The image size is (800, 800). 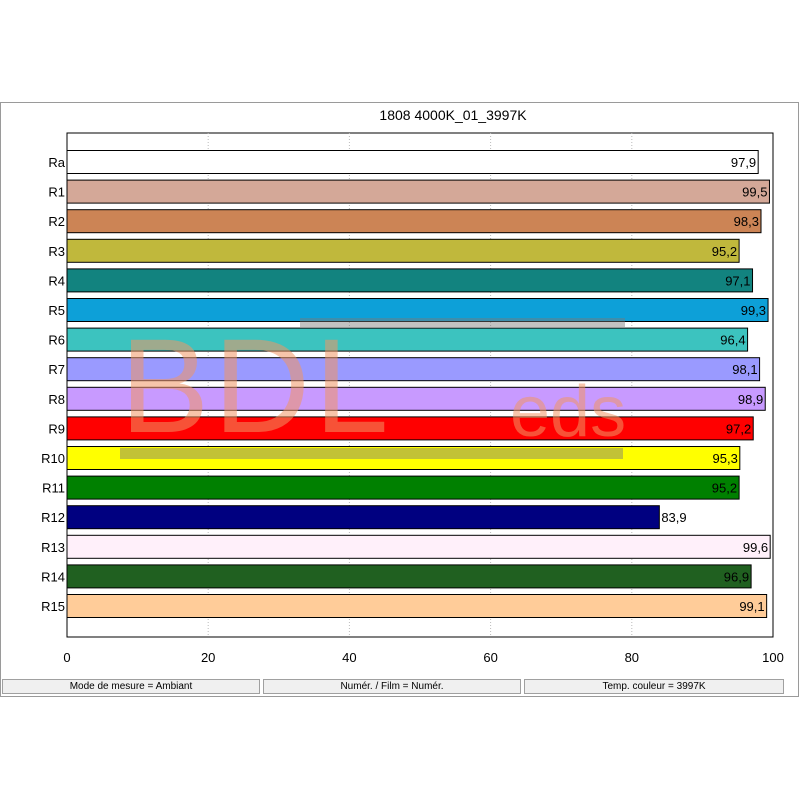 I want to click on category-label-r15: R15, so click(x=53, y=606).